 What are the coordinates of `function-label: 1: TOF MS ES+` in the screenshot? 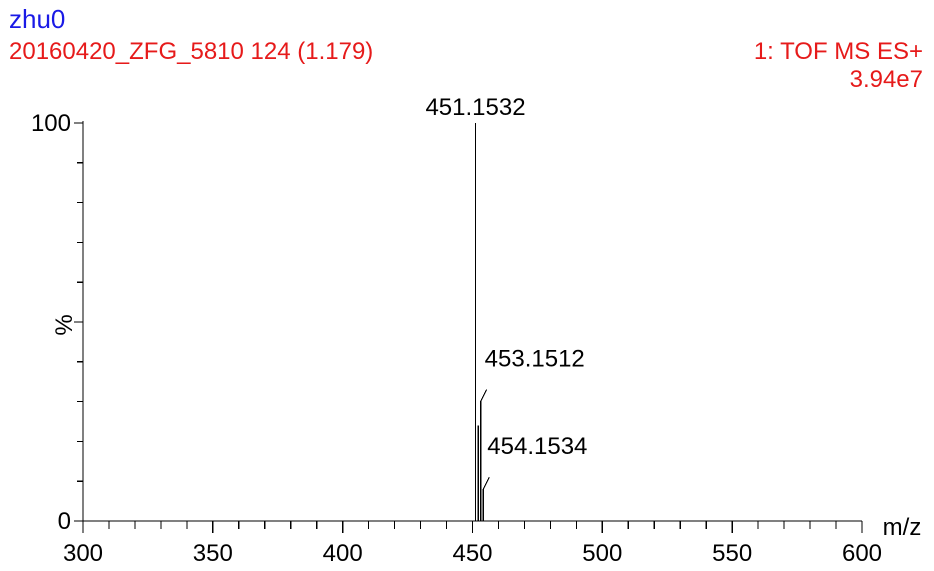 It's located at (838, 51).